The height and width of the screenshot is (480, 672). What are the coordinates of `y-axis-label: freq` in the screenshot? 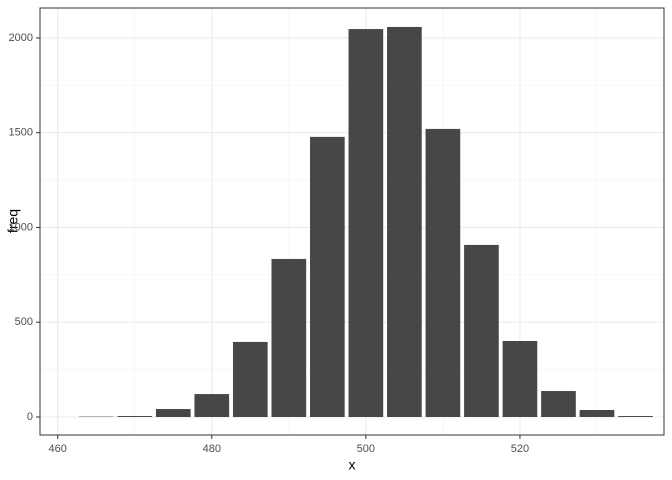 It's located at (13, 221).